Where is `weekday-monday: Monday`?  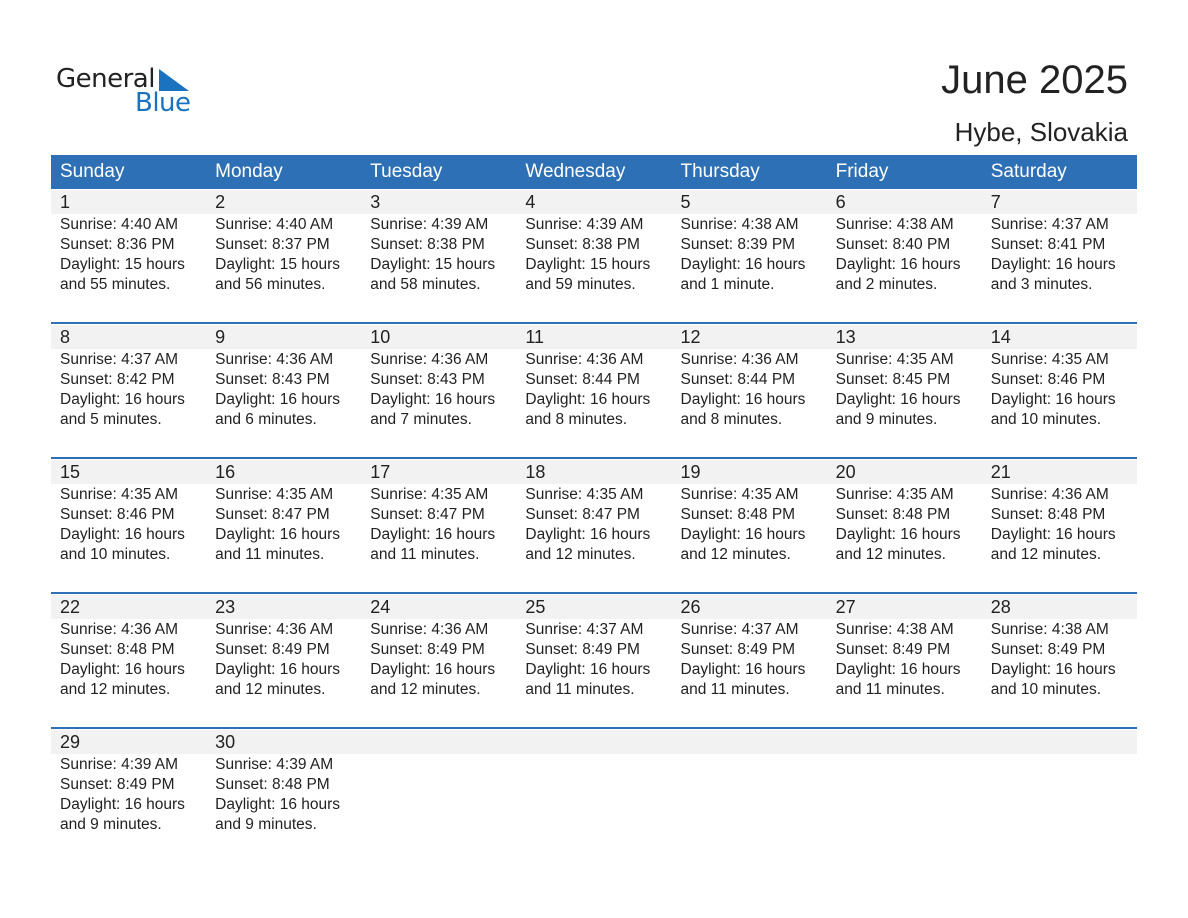 weekday-monday: Monday is located at coordinates (249, 171).